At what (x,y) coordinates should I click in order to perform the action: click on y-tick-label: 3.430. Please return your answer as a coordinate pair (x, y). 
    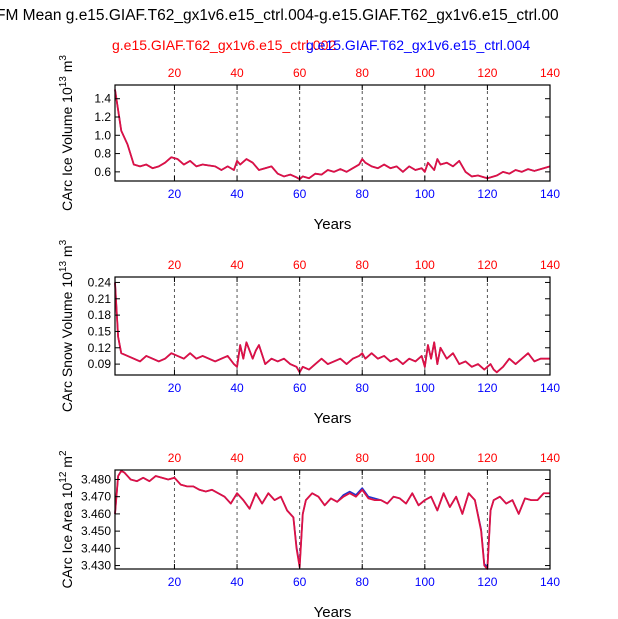
    Looking at the image, I should click on (96, 566).